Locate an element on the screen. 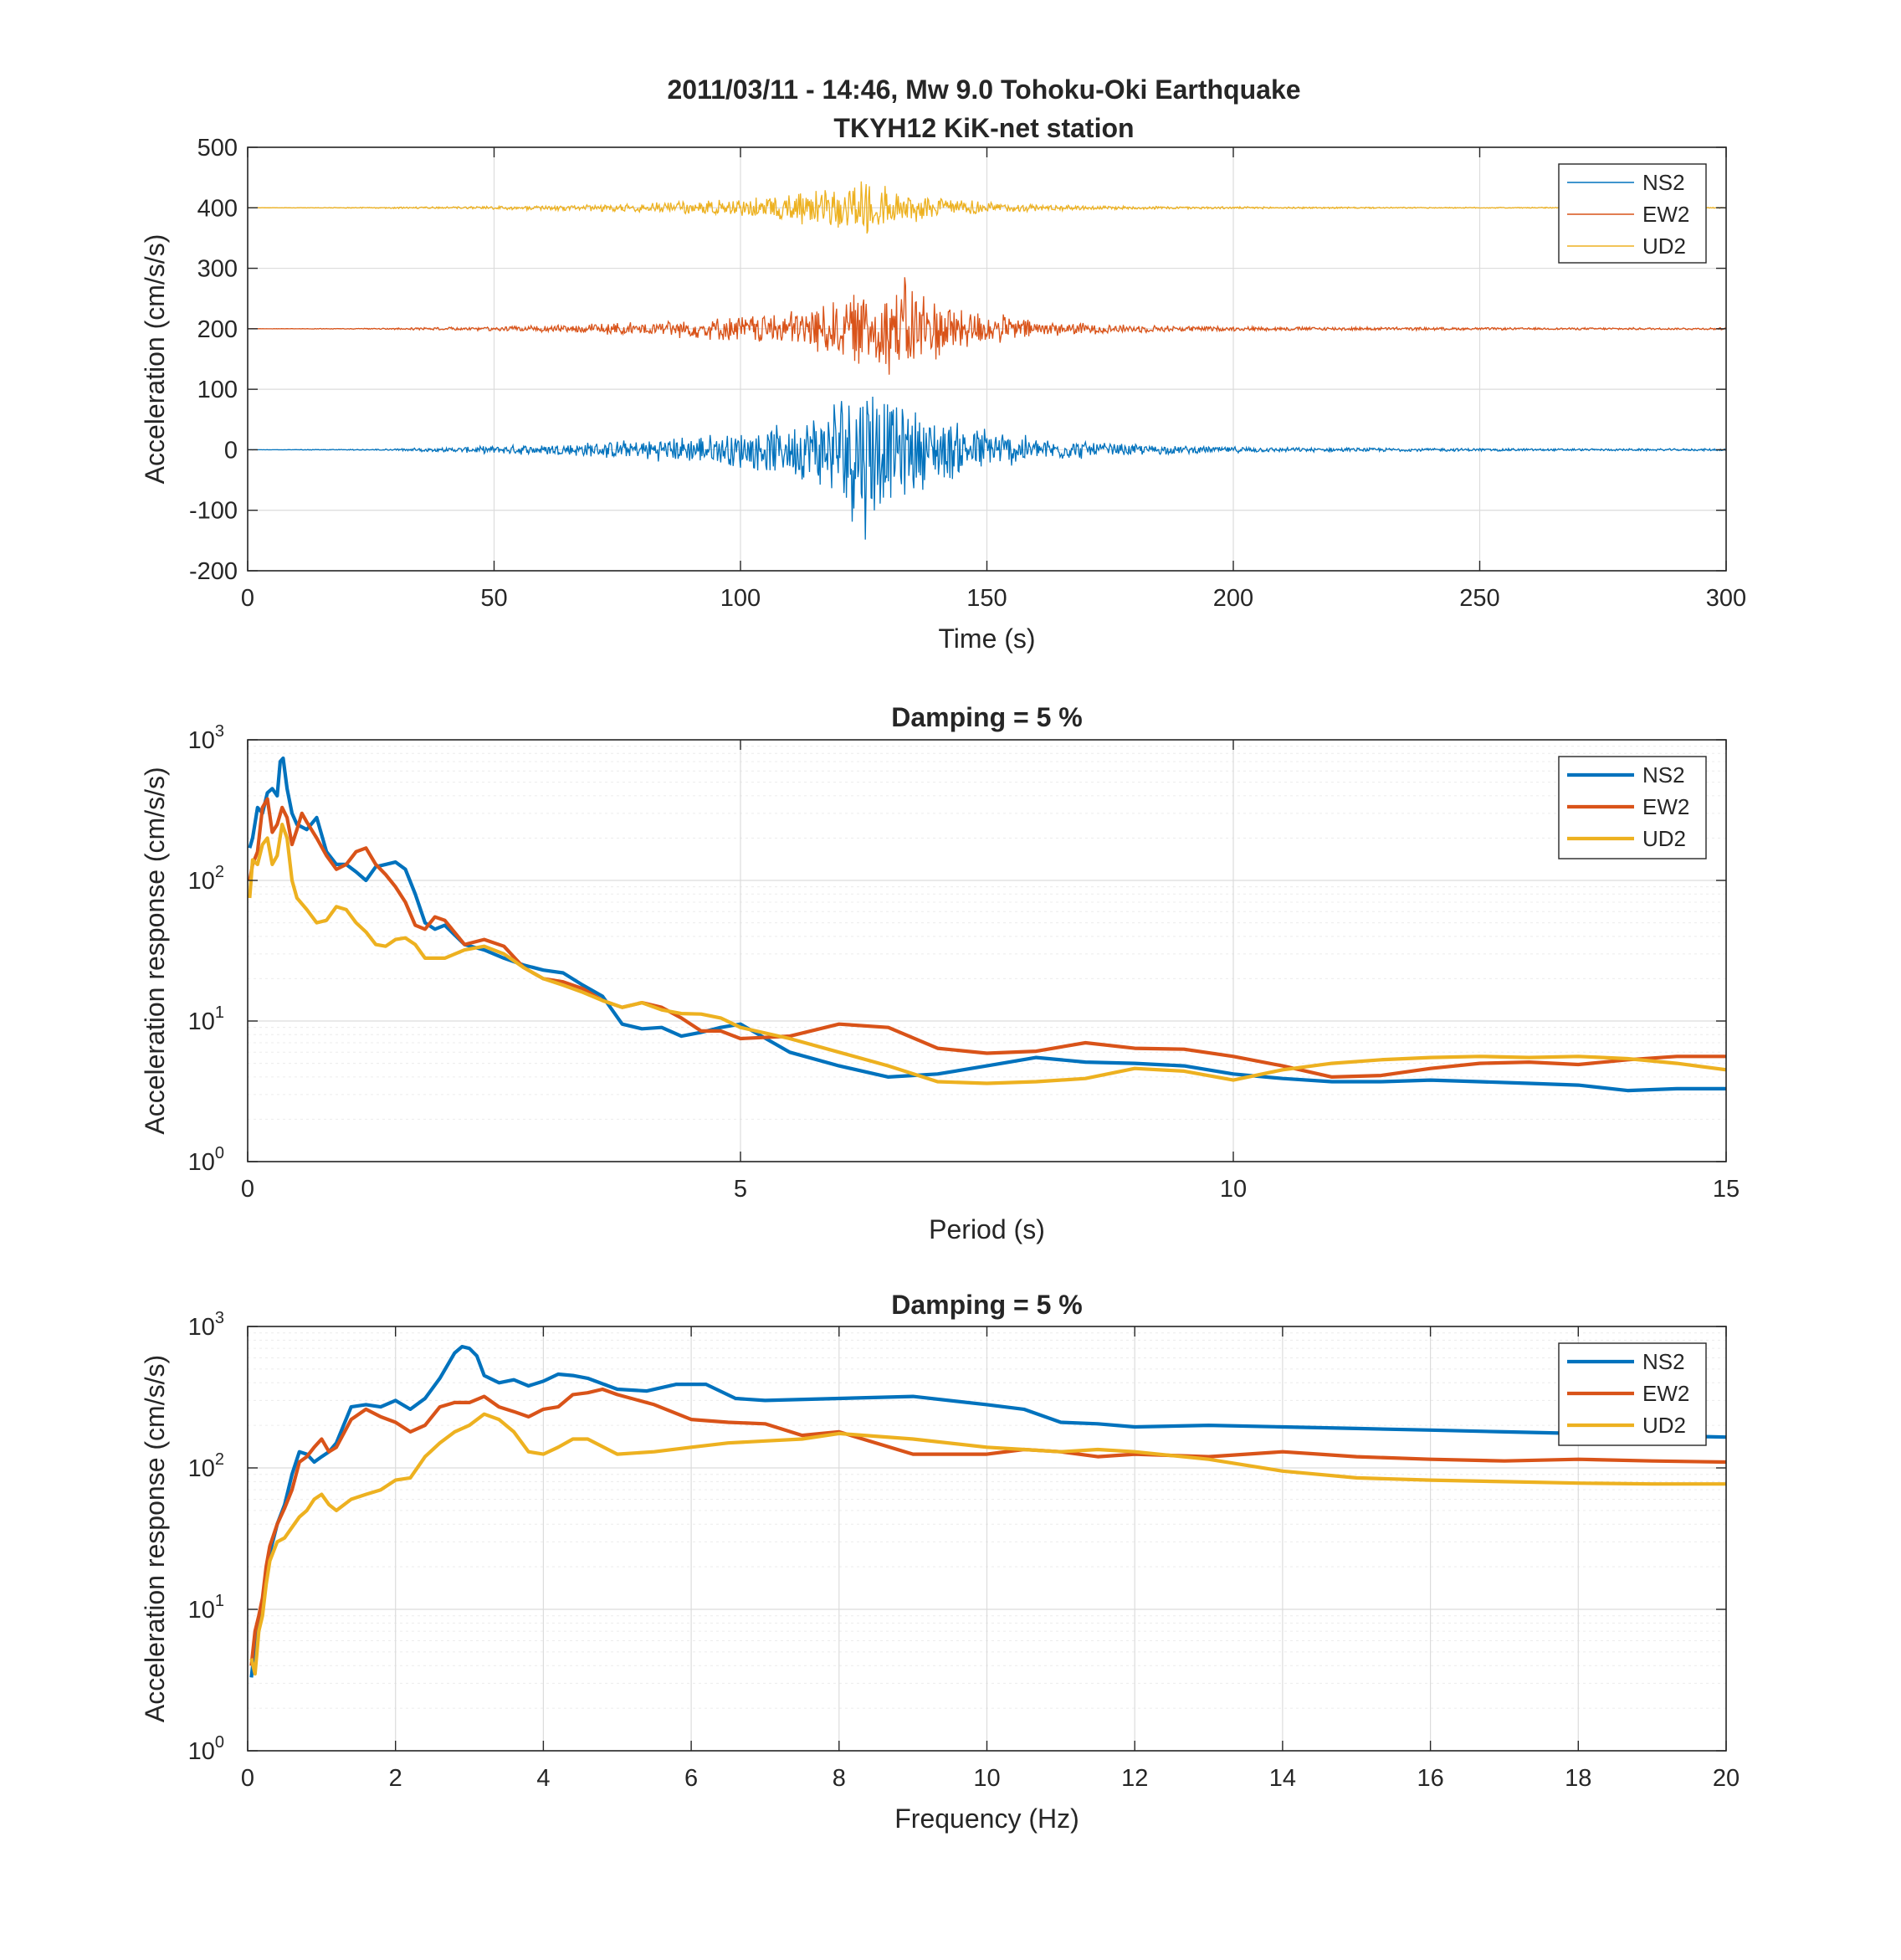 This screenshot has height=1960, width=1901. x-tick-label: 50 is located at coordinates (494, 598).